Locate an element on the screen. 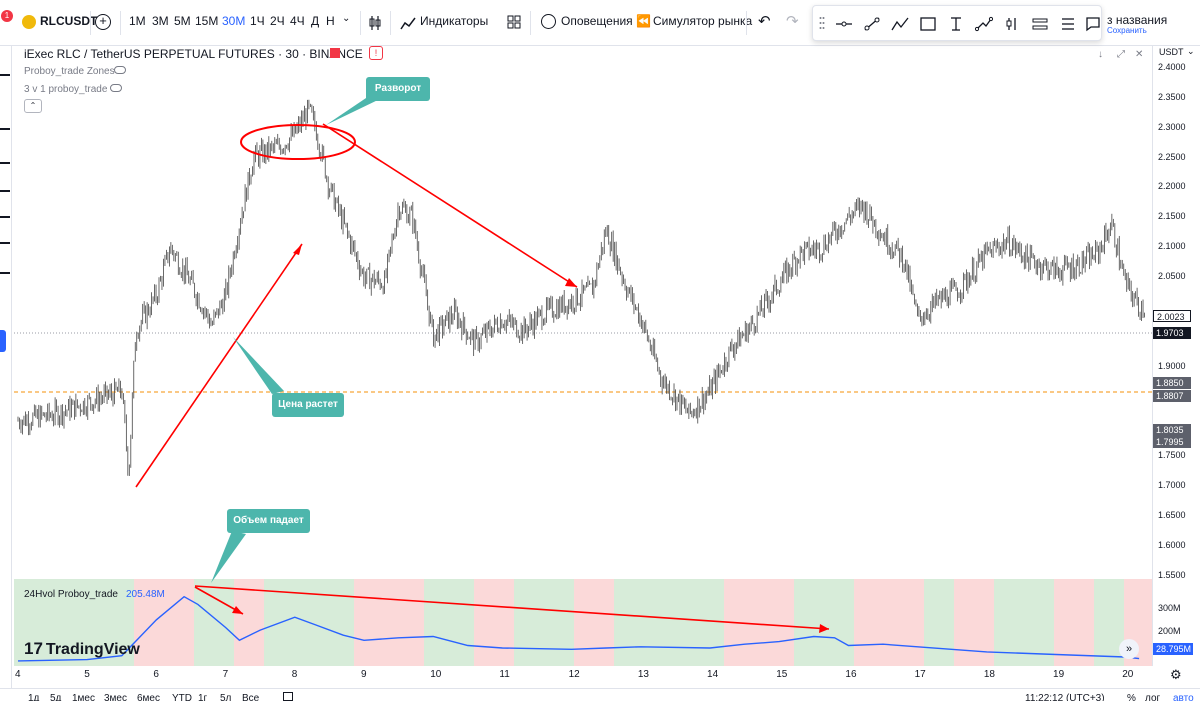 This screenshot has height=701, width=1200. interval-1h: 1Ч is located at coordinates (257, 21).